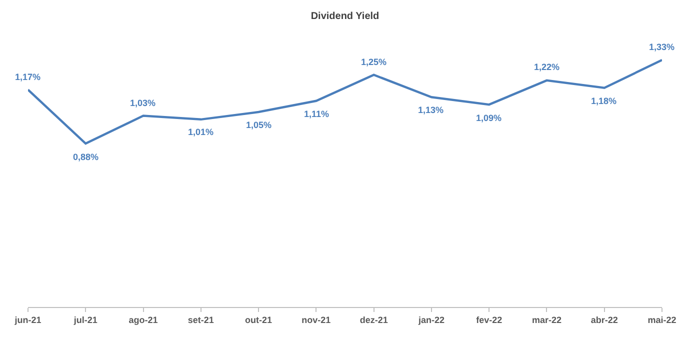 Image resolution: width=690 pixels, height=337 pixels. Describe the element at coordinates (86, 157) in the screenshot. I see `data-label: 0,88%` at that location.